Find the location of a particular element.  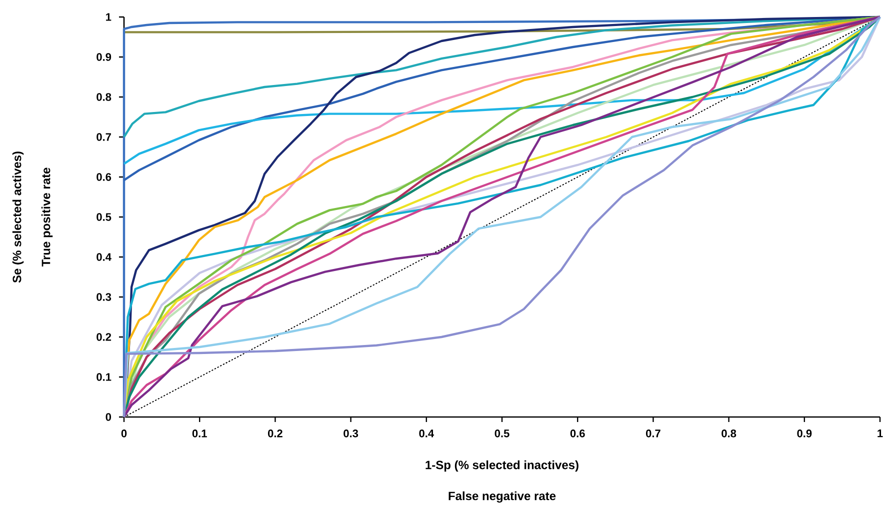

x-tick-label: 0.8 is located at coordinates (729, 434).